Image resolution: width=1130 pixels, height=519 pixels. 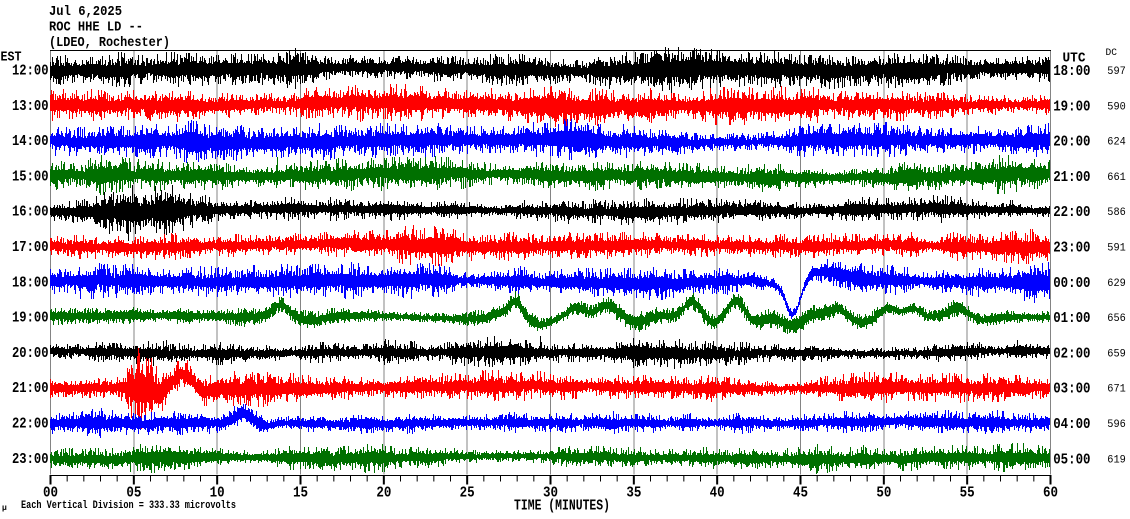 I want to click on svg-text: 20, so click(x=383, y=493).